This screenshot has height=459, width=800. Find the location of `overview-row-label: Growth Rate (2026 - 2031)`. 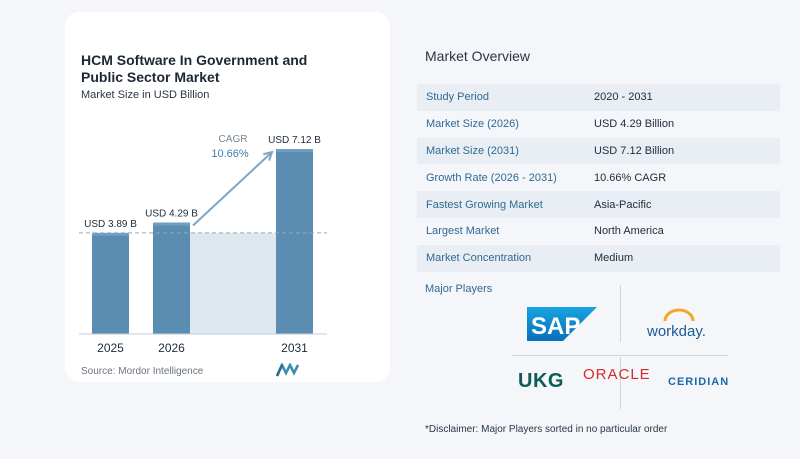

overview-row-label: Growth Rate (2026 - 2031) is located at coordinates (491, 177).